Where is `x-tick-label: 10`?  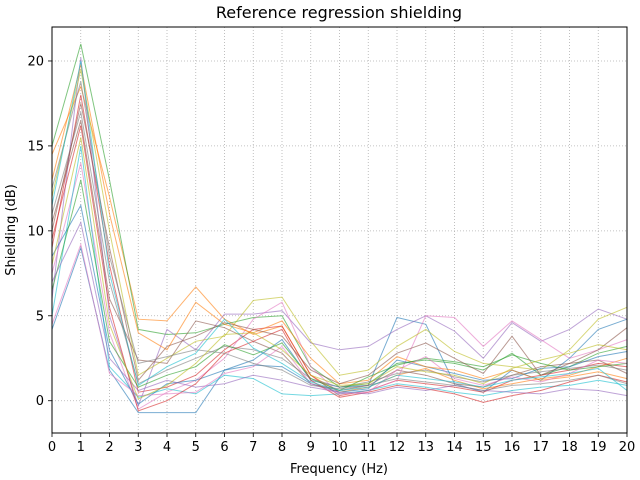 x-tick-label: 10 is located at coordinates (339, 447).